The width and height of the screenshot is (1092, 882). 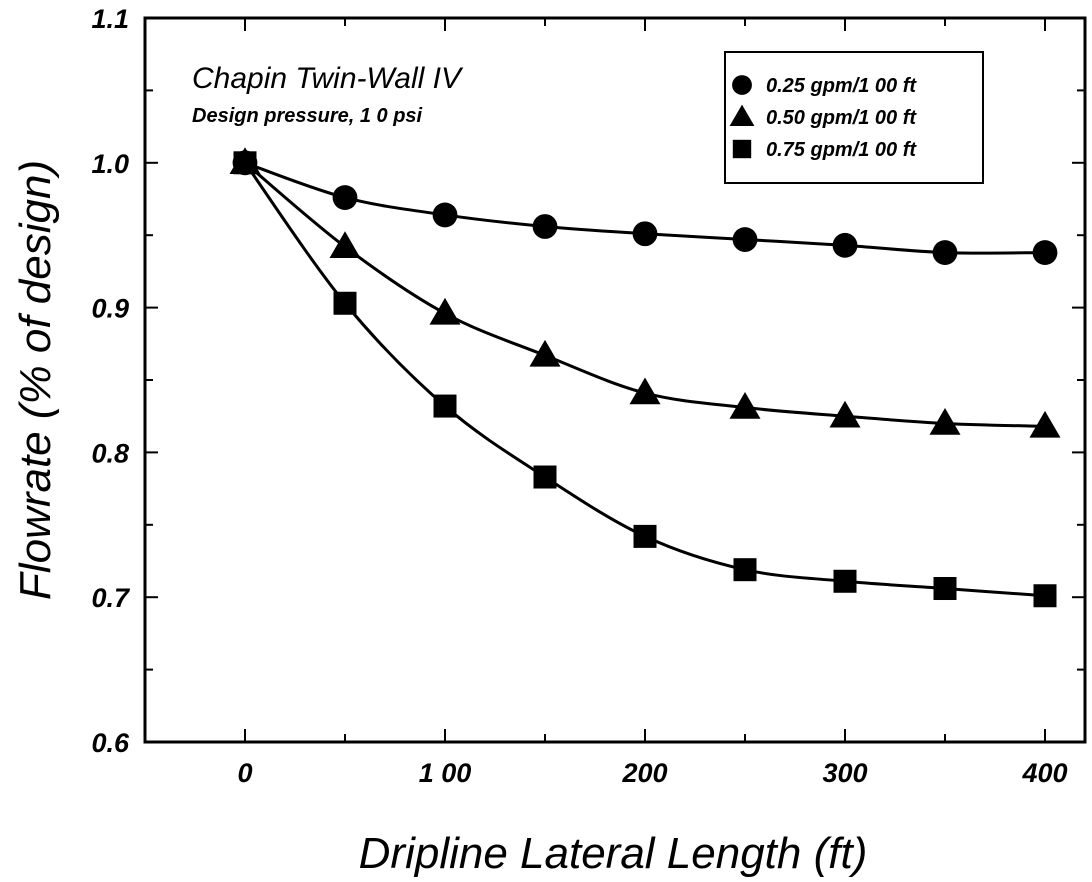 I want to click on legend-label-triangle: 0.50 gpm/1 00 ft, so click(x=841, y=118).